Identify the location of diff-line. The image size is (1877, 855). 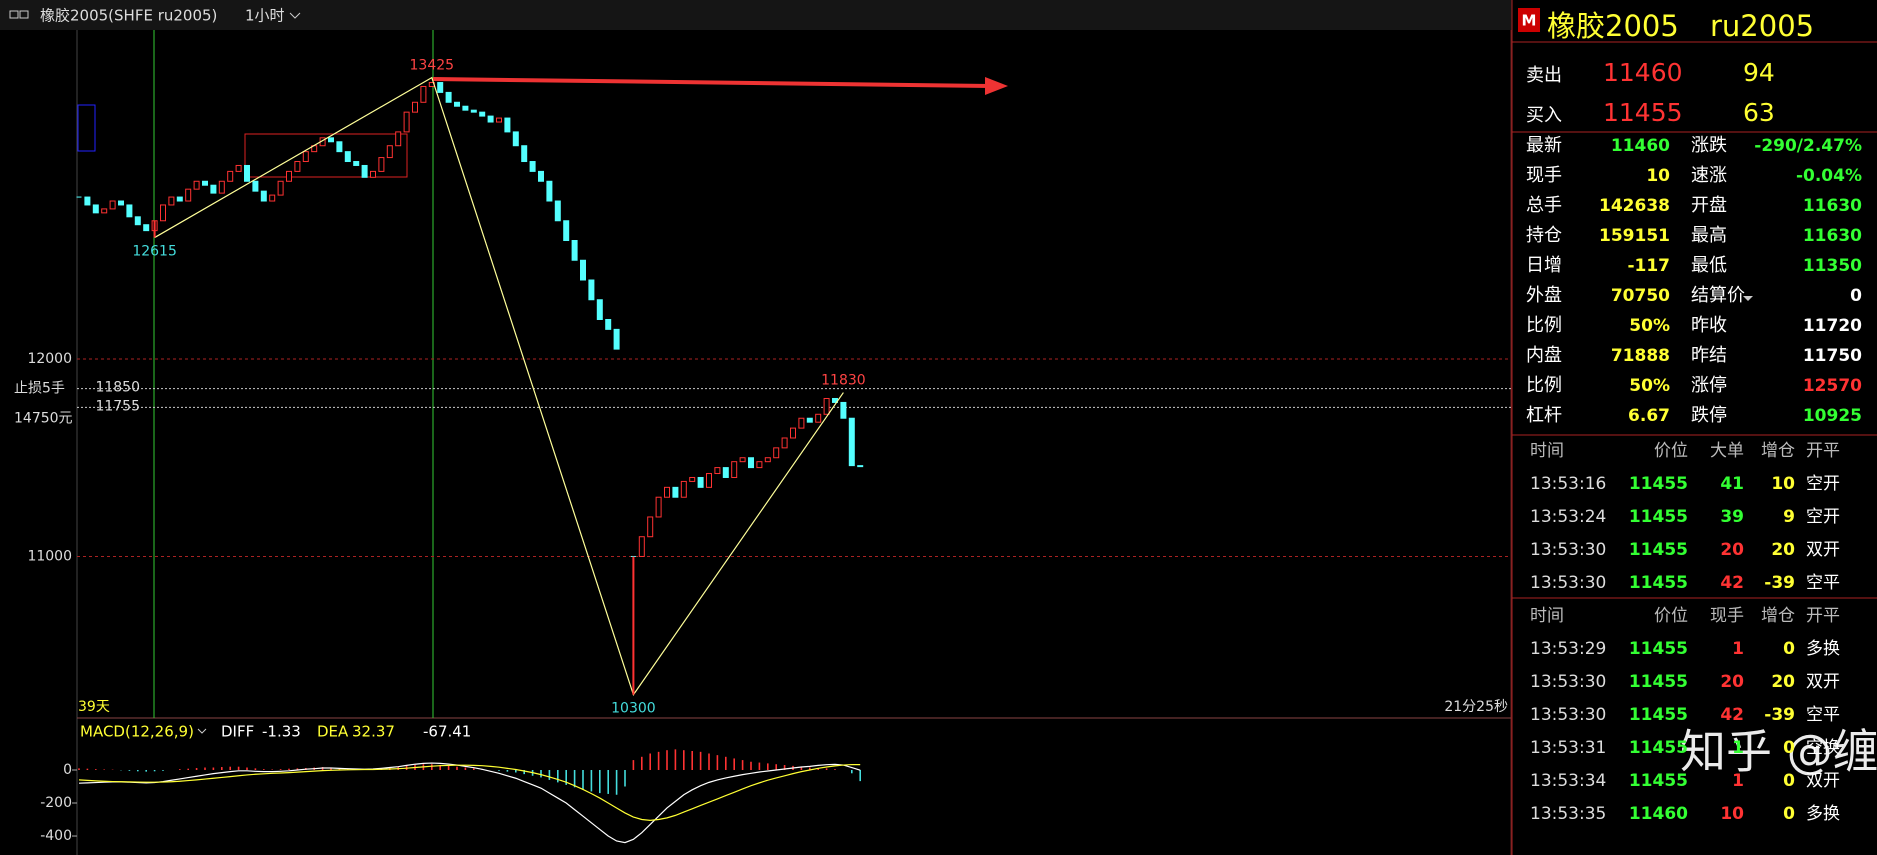
(469, 803).